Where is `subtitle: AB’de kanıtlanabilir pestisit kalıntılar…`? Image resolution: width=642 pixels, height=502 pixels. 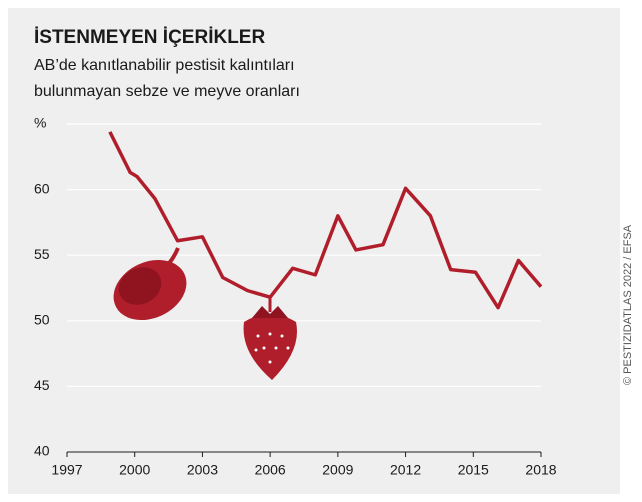
subtitle: AB’de kanıtlanabilir pestisit kalıntılar… is located at coordinates (164, 65).